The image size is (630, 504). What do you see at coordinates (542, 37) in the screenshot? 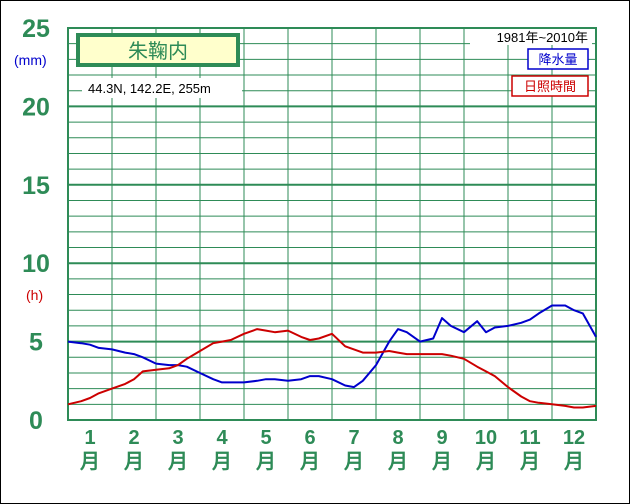
I see `period-label: 1981年~2010年` at bounding box center [542, 37].